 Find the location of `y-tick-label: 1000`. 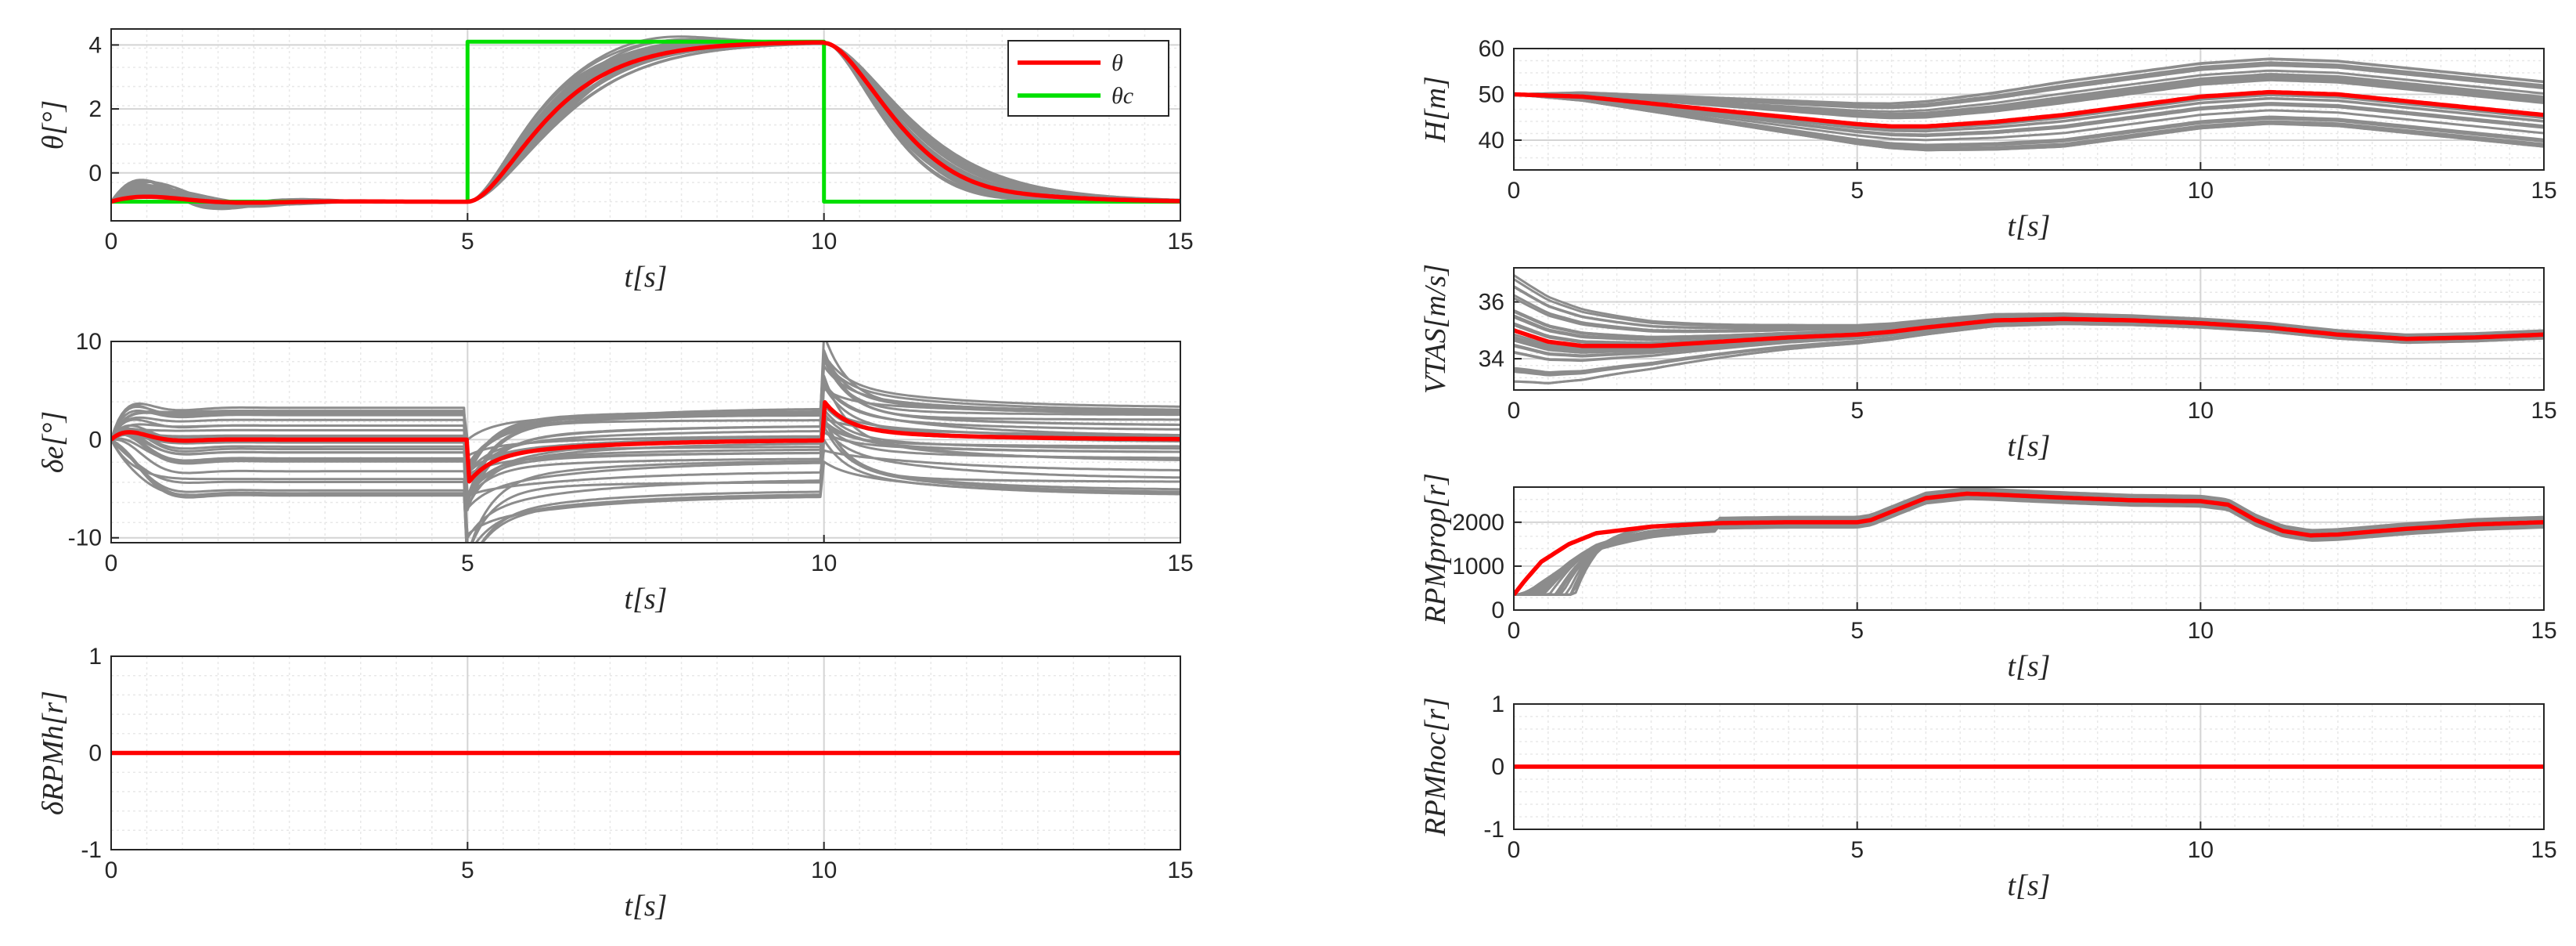

y-tick-label: 1000 is located at coordinates (1478, 567).